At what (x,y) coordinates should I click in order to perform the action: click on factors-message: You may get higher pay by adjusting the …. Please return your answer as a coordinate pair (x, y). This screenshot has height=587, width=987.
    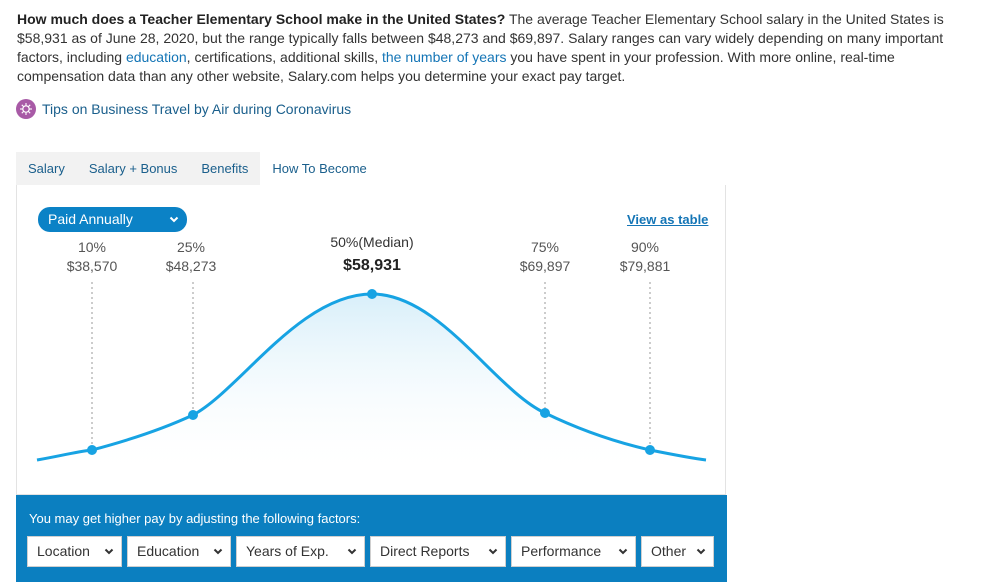
    Looking at the image, I should click on (195, 518).